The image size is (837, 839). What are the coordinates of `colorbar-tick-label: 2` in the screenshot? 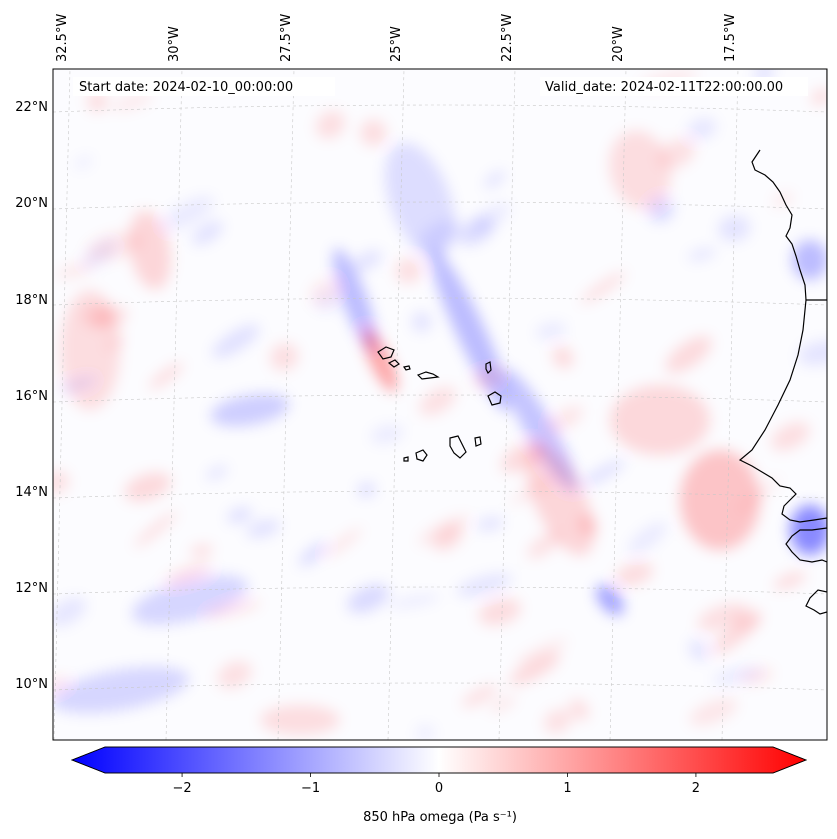 It's located at (696, 788).